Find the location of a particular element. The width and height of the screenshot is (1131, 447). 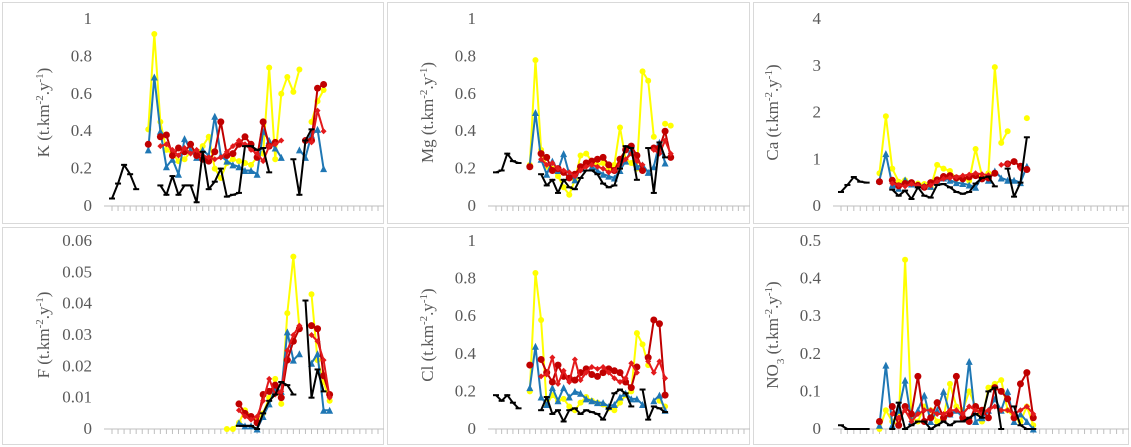

y-tick-label: 0.8 is located at coordinates (465, 55).